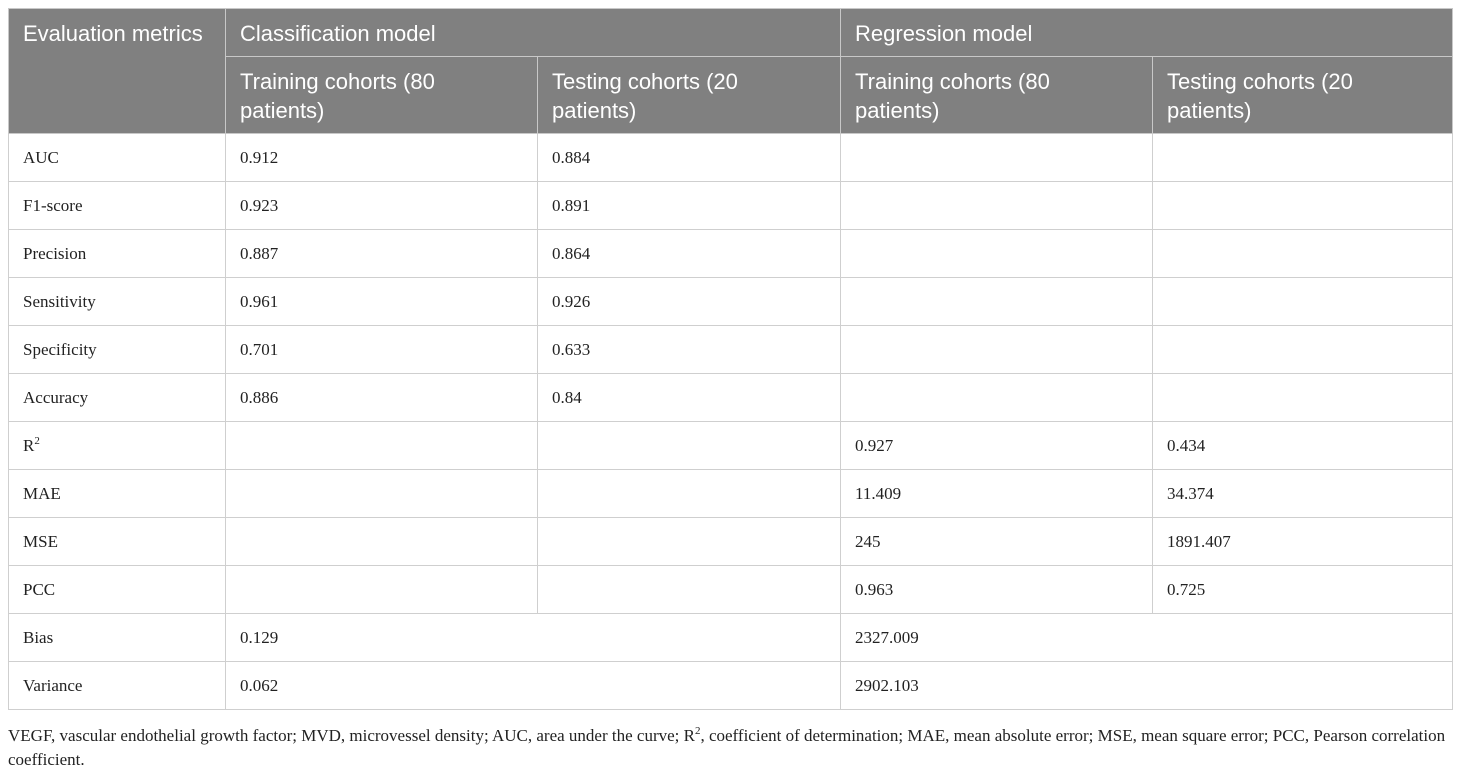 Image resolution: width=1460 pixels, height=778 pixels. I want to click on classification-testing-cell: 0.864, so click(689, 253).